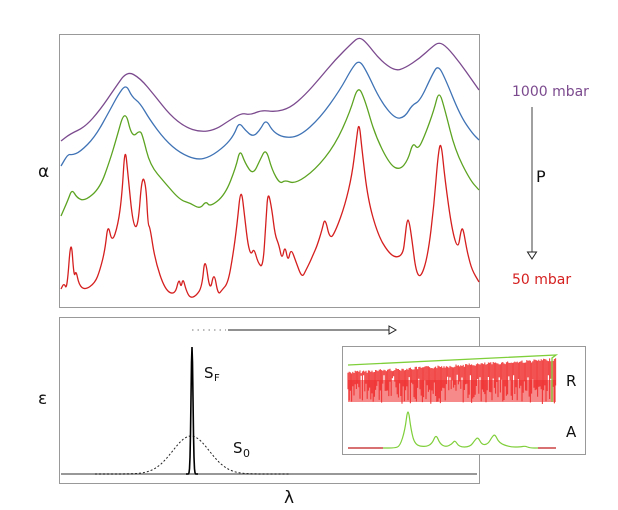  I want to click on absorption-label: A, so click(571, 432).